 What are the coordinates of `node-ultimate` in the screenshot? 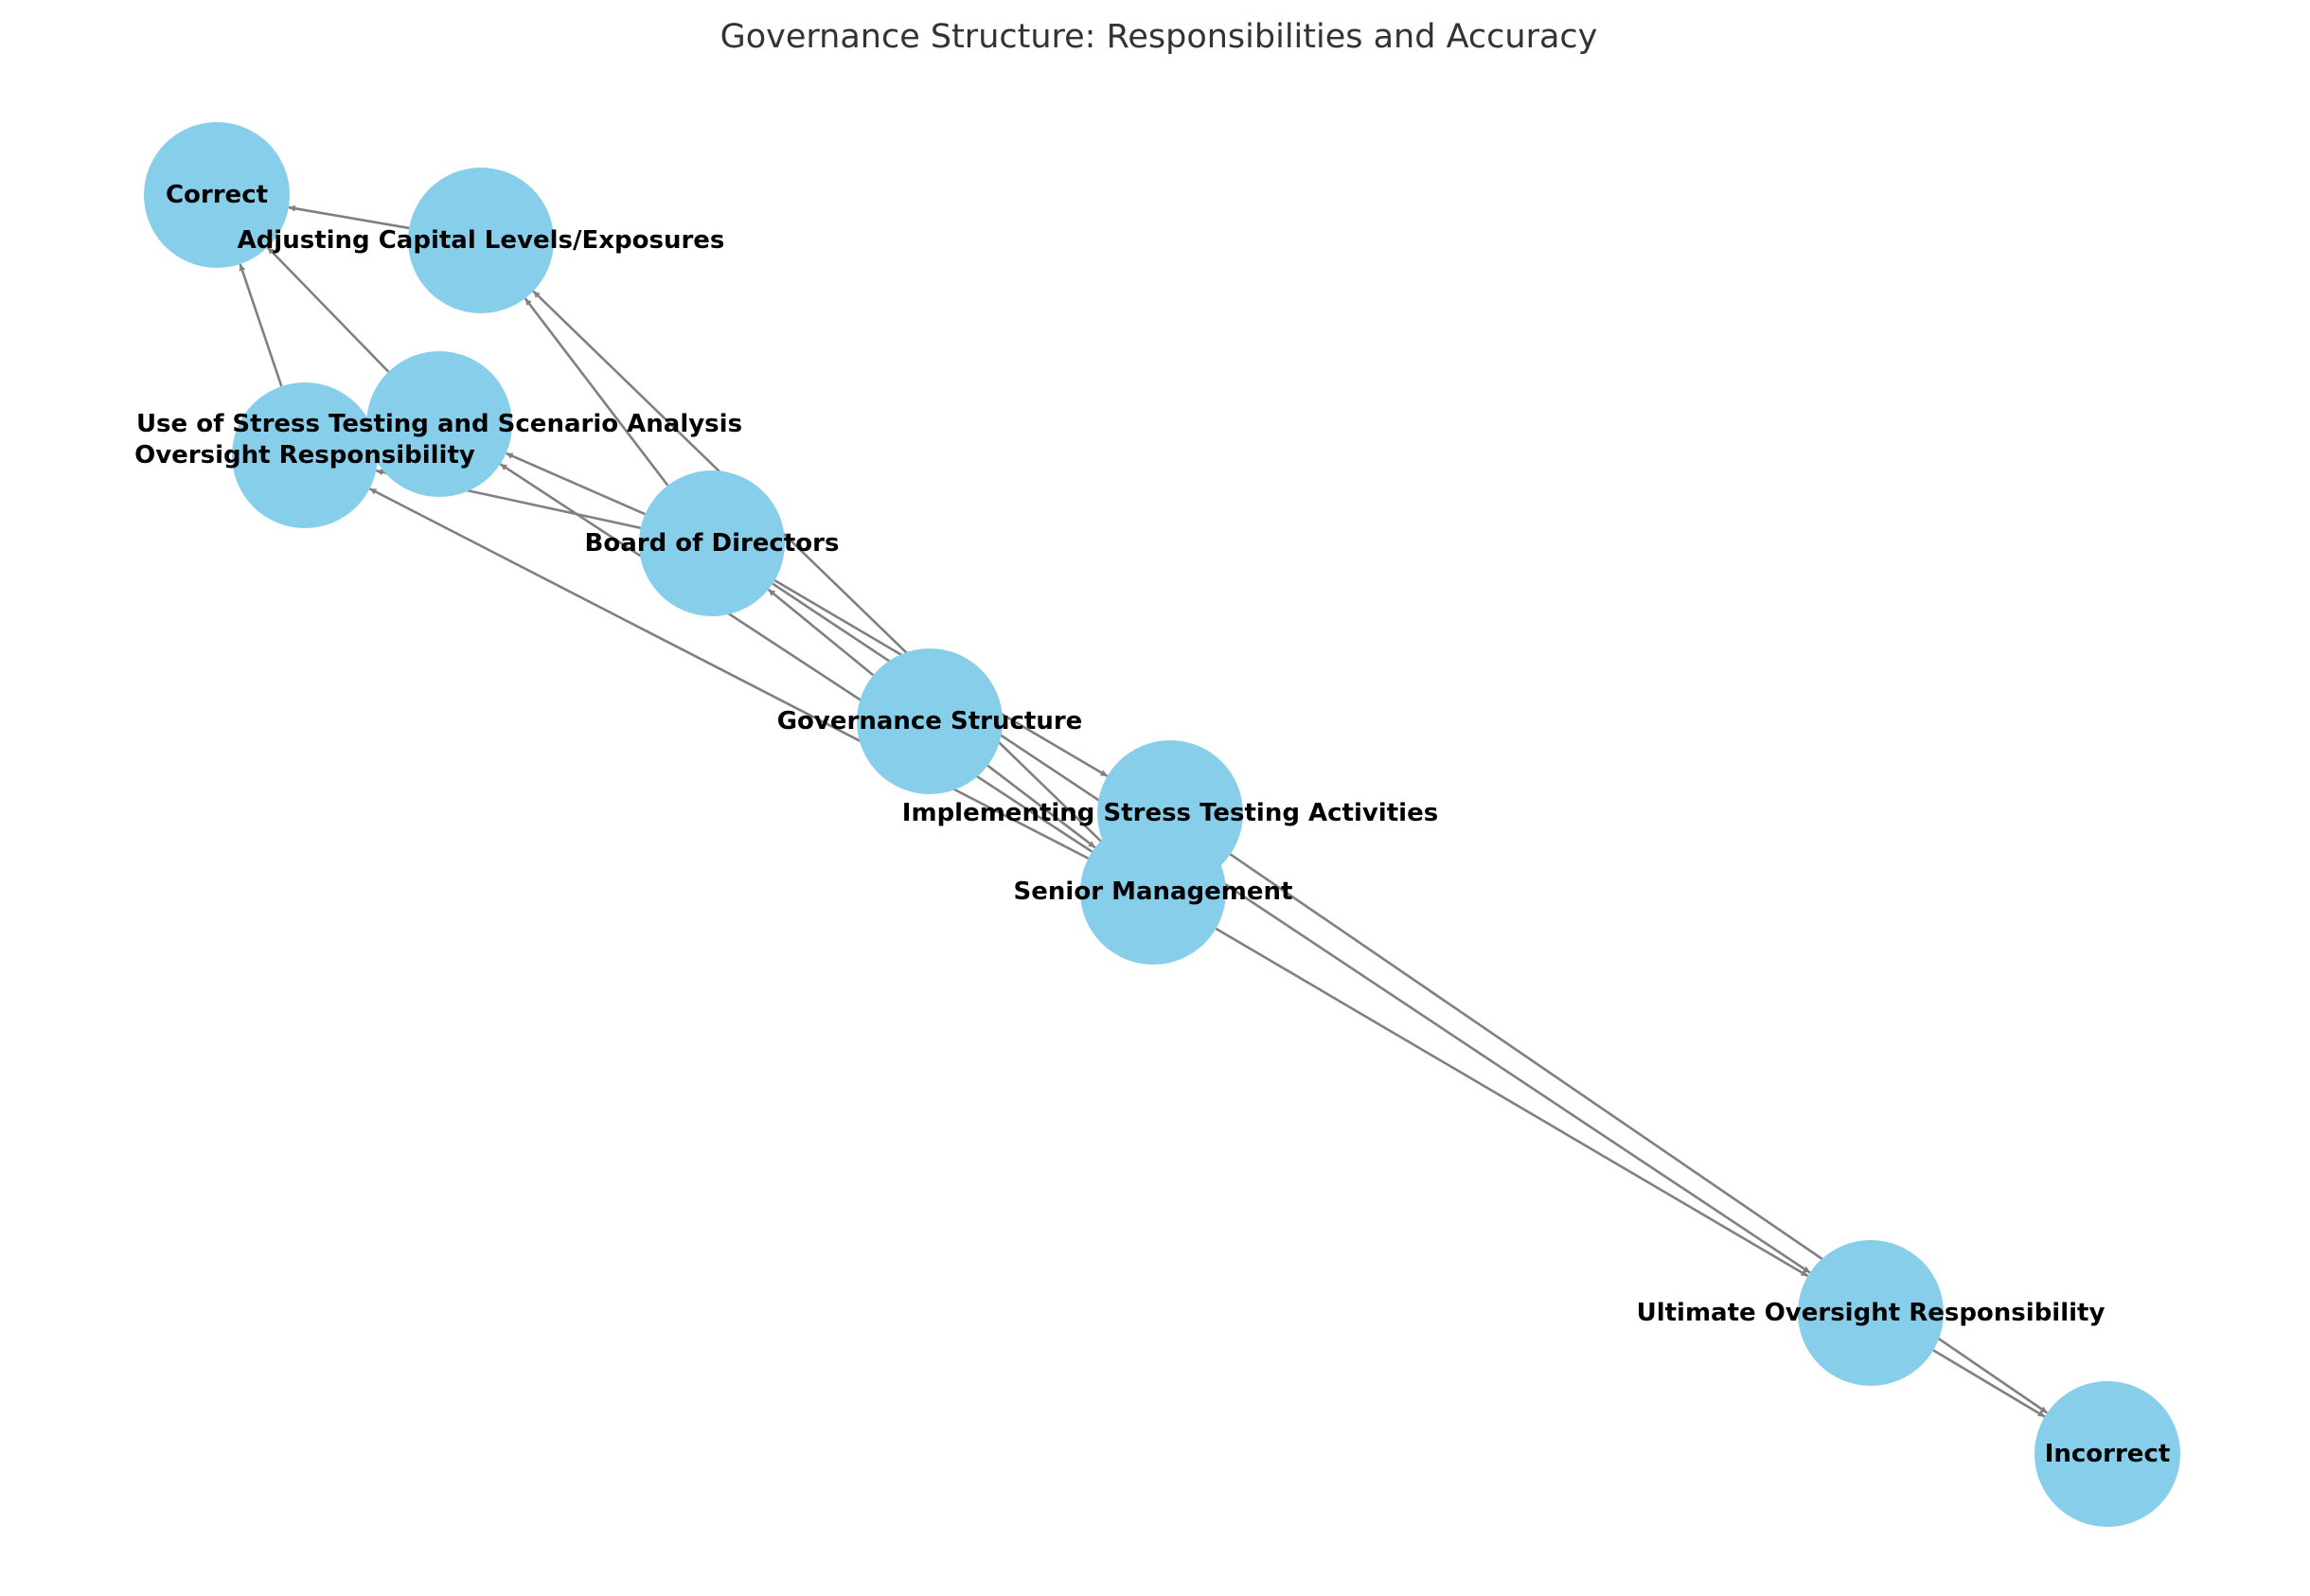 It's located at (1871, 1313).